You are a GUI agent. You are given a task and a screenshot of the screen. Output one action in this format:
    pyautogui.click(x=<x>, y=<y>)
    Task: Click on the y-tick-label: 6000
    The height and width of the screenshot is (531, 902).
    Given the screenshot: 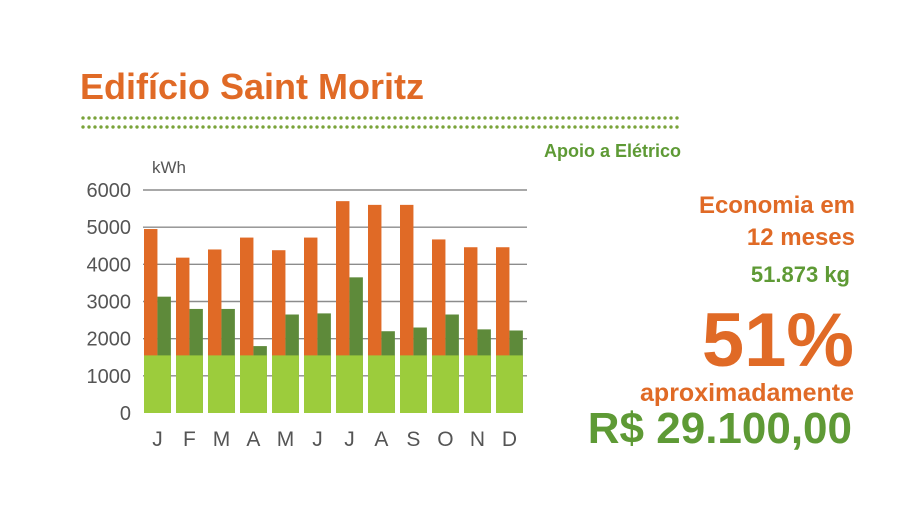 What is the action you would take?
    pyautogui.click(x=109, y=191)
    